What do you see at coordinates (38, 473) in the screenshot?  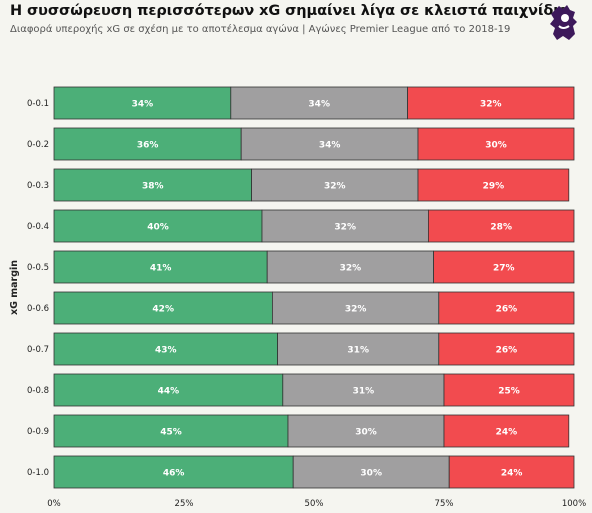 I see `category-label: 0-1.0` at bounding box center [38, 473].